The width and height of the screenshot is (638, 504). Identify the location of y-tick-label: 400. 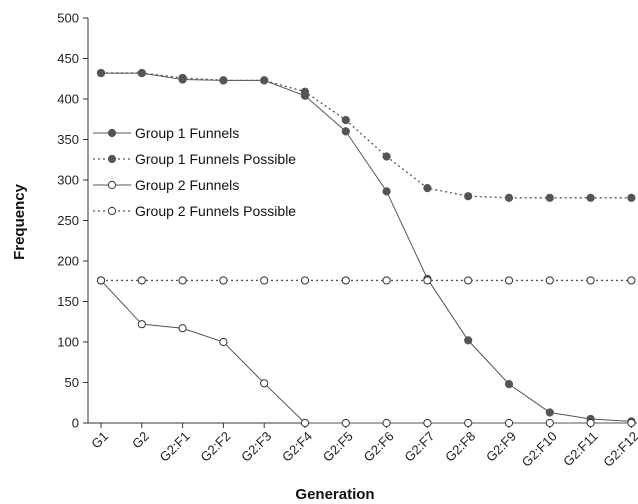
(68, 99).